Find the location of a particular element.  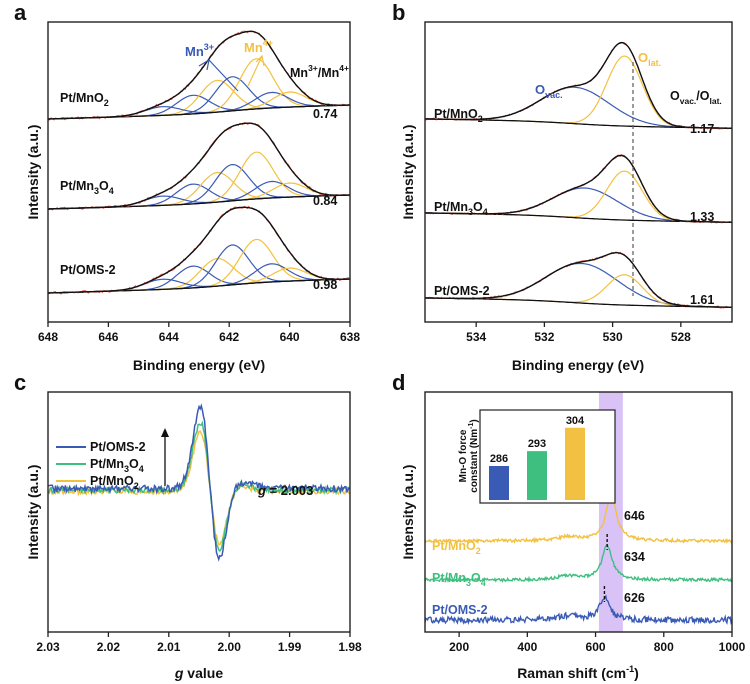

panel-c-x-ticks: 2.03 2.02 2.01 2.00 1.99 1.98 is located at coordinates (199, 643).